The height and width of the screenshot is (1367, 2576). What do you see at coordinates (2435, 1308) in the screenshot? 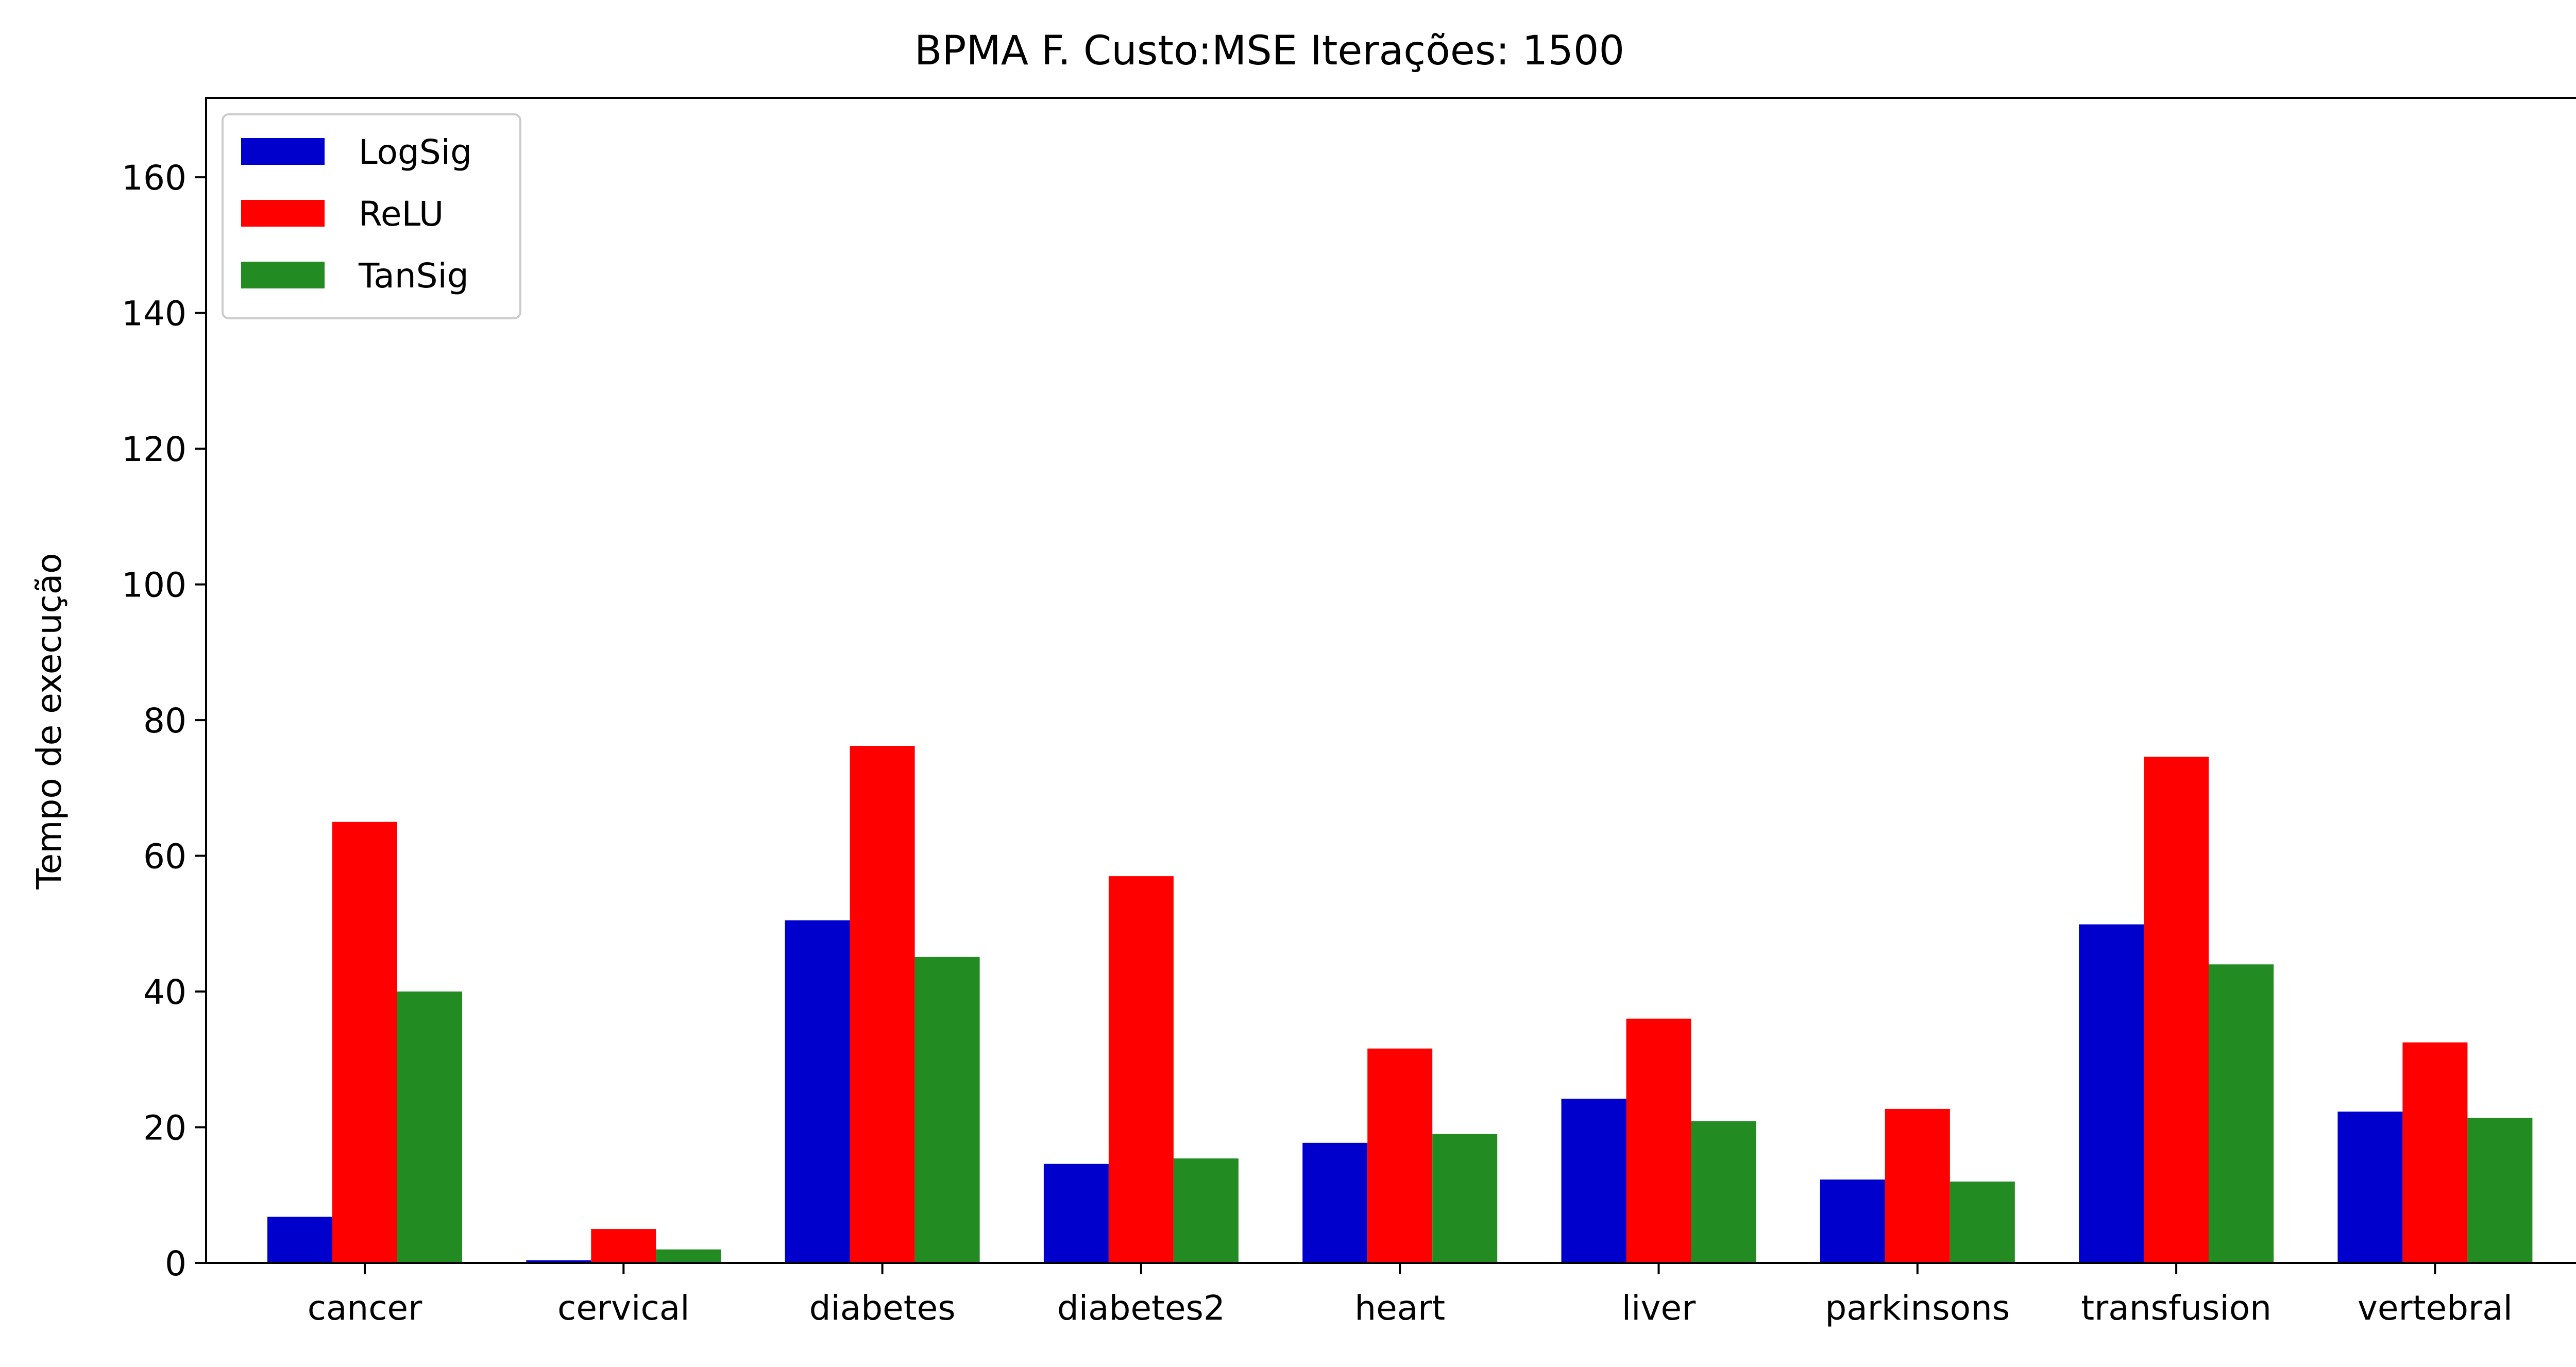
I see `x-tick-label: vertebral` at bounding box center [2435, 1308].